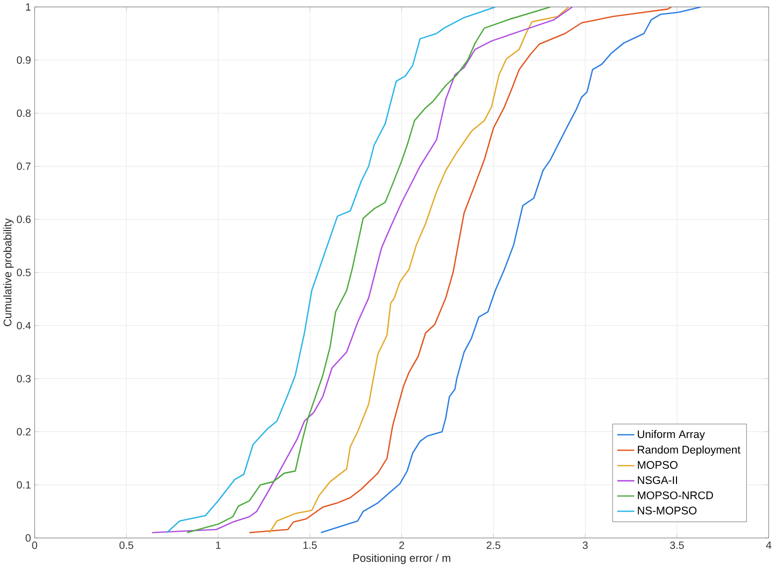 This screenshot has width=775, height=567. What do you see at coordinates (769, 545) in the screenshot?
I see `x-tick-label: 4` at bounding box center [769, 545].